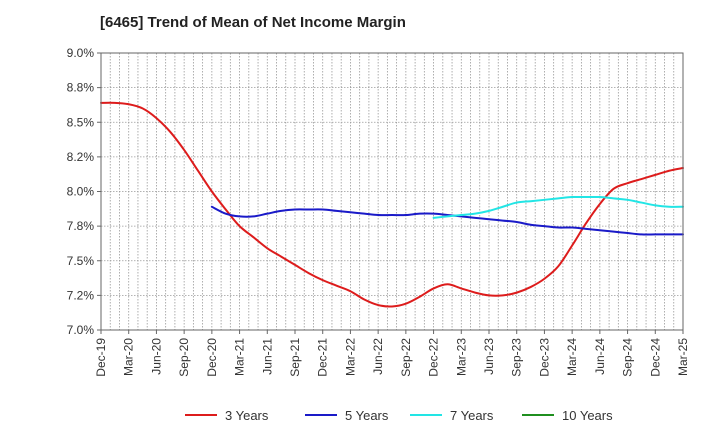 Image resolution: width=720 pixels, height=440 pixels. Describe the element at coordinates (378, 356) in the screenshot. I see `x-tick-label: Jun-22` at that location.